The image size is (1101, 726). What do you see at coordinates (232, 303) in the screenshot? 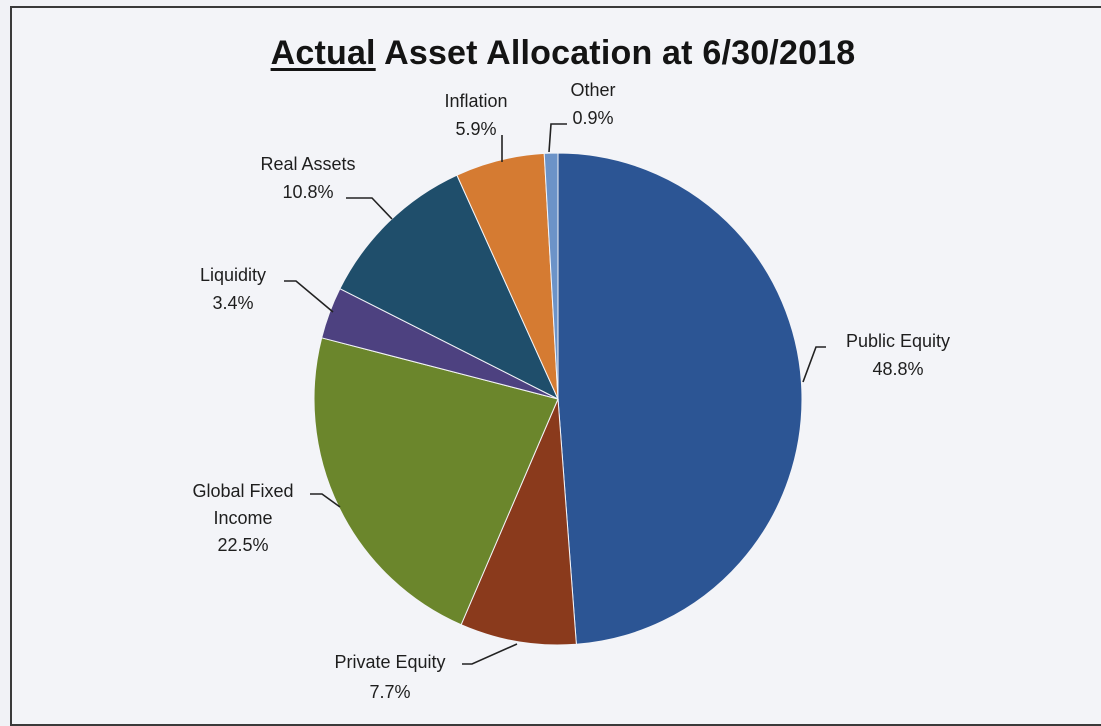
I see `slice-value-liquidity: 3.4%` at bounding box center [232, 303].